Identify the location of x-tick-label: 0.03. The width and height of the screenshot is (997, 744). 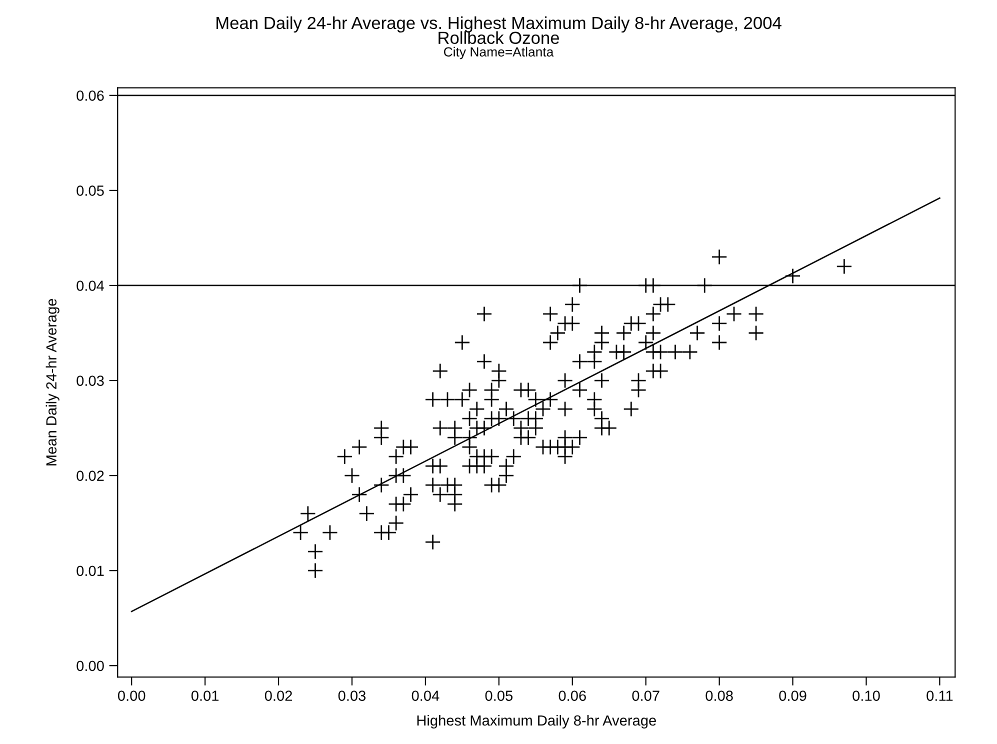
(352, 695).